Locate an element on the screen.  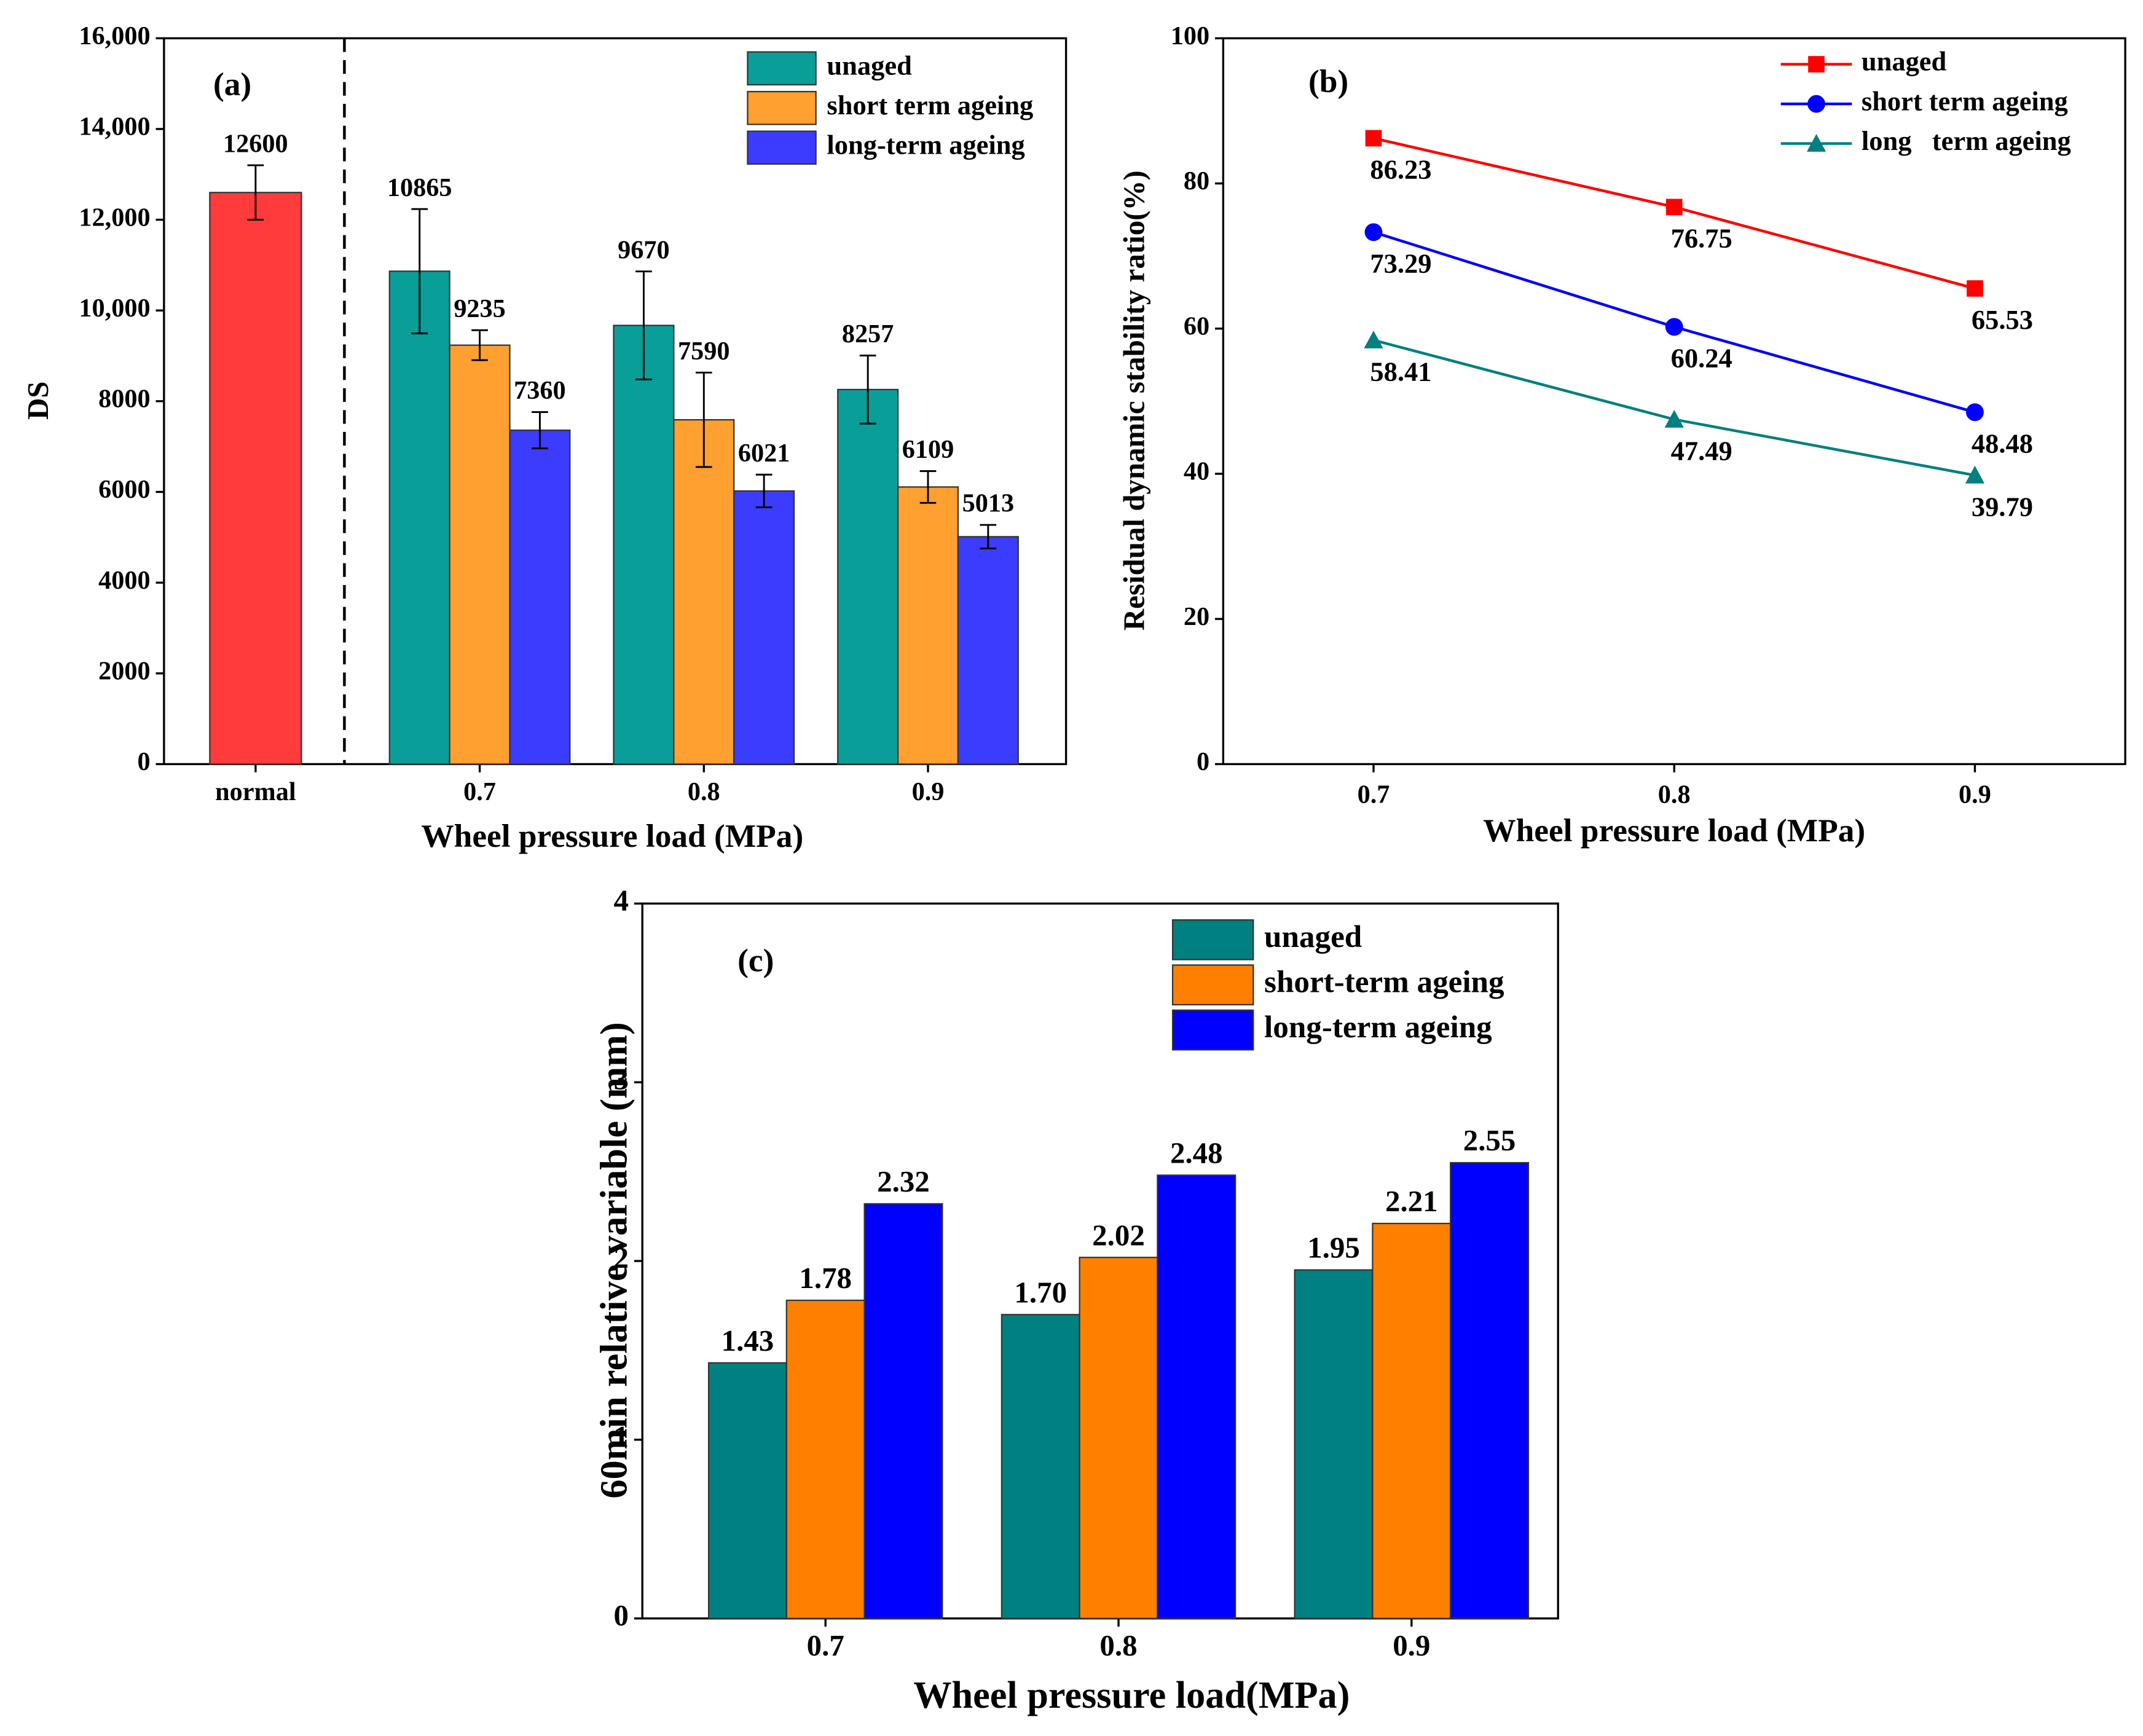
y-tick-label: 8000 is located at coordinates (124, 400).